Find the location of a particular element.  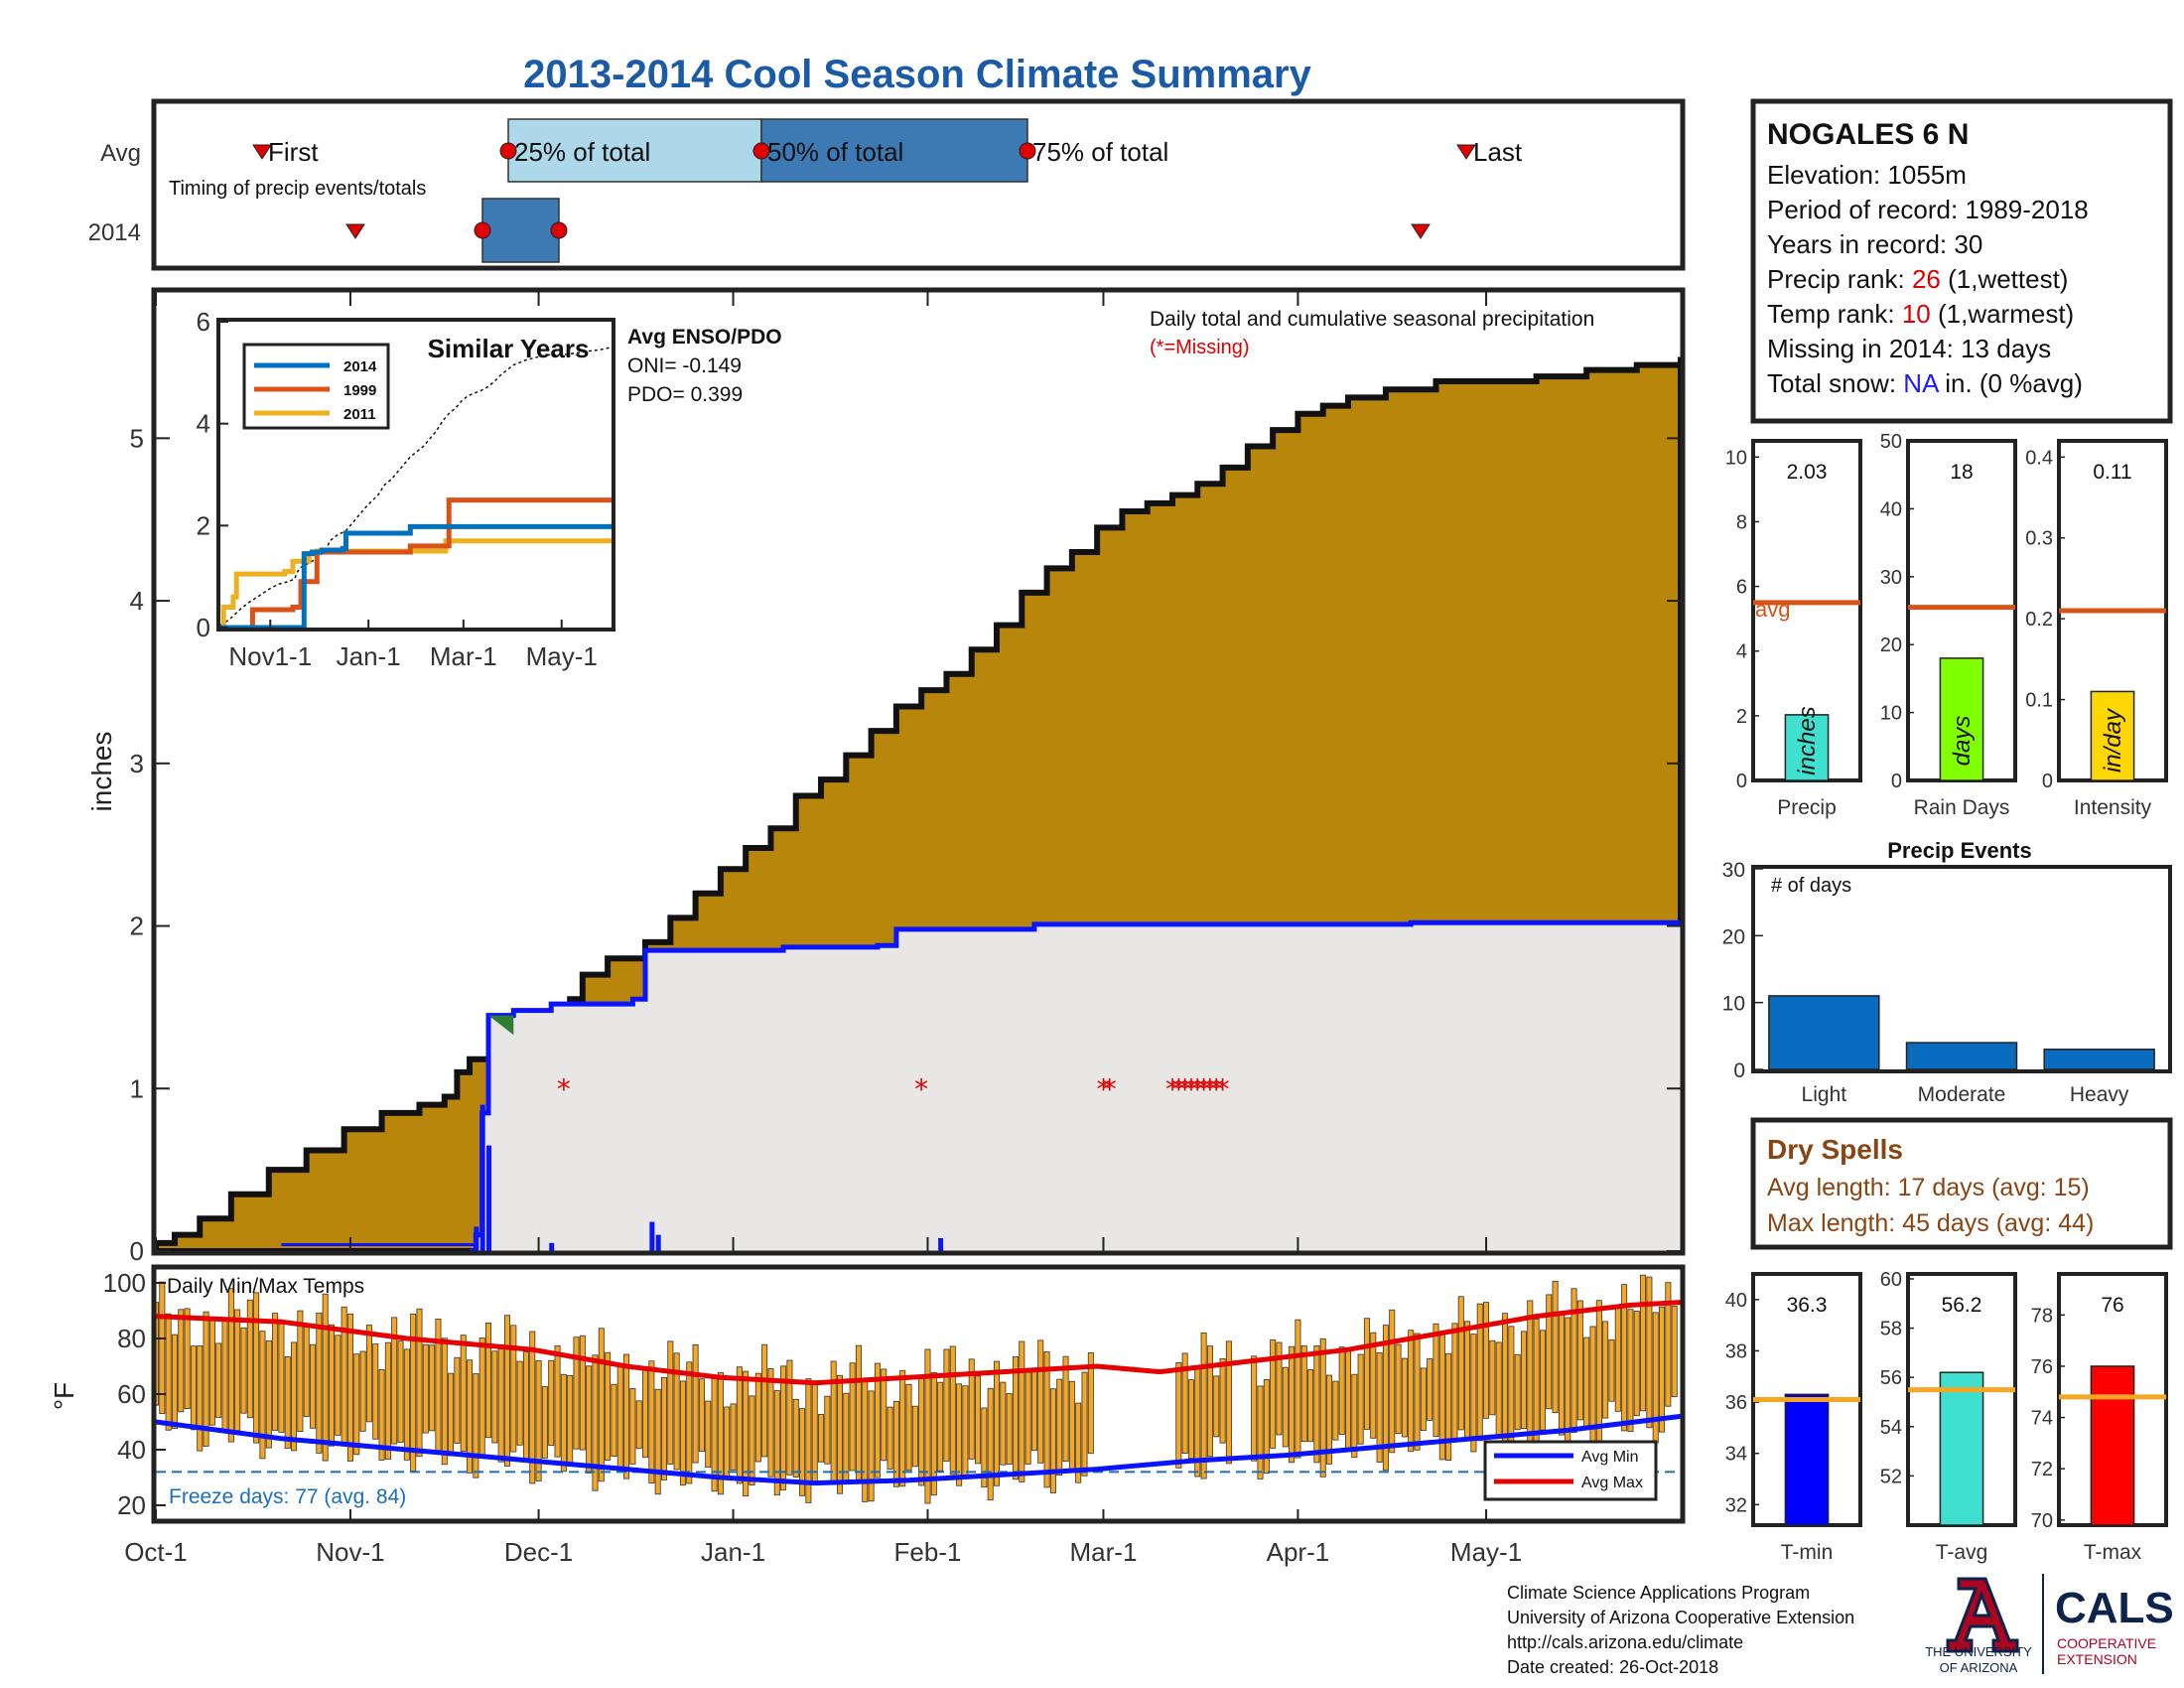

timing-last-label: Last is located at coordinates (1498, 152).